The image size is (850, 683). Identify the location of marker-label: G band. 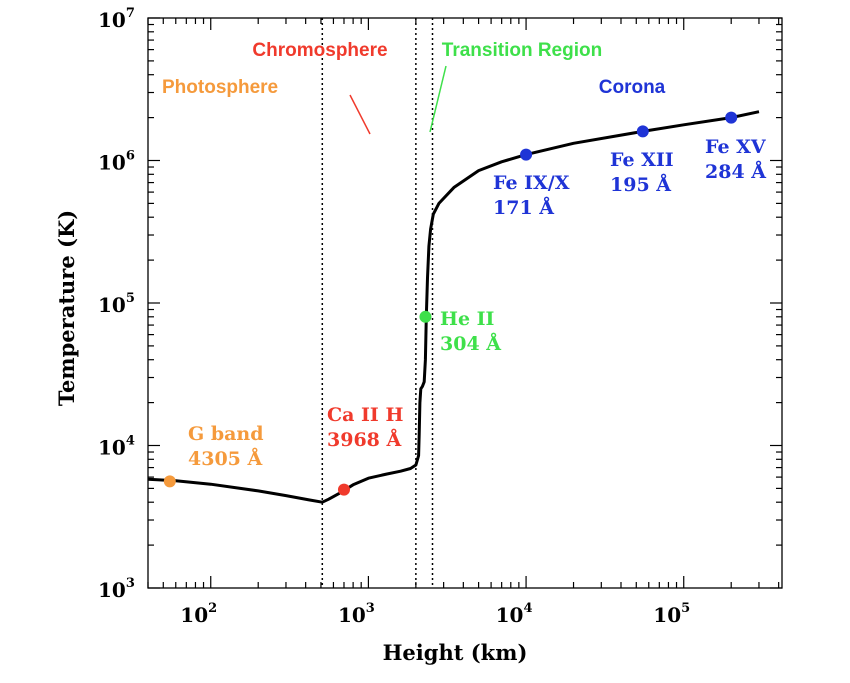
(226, 434).